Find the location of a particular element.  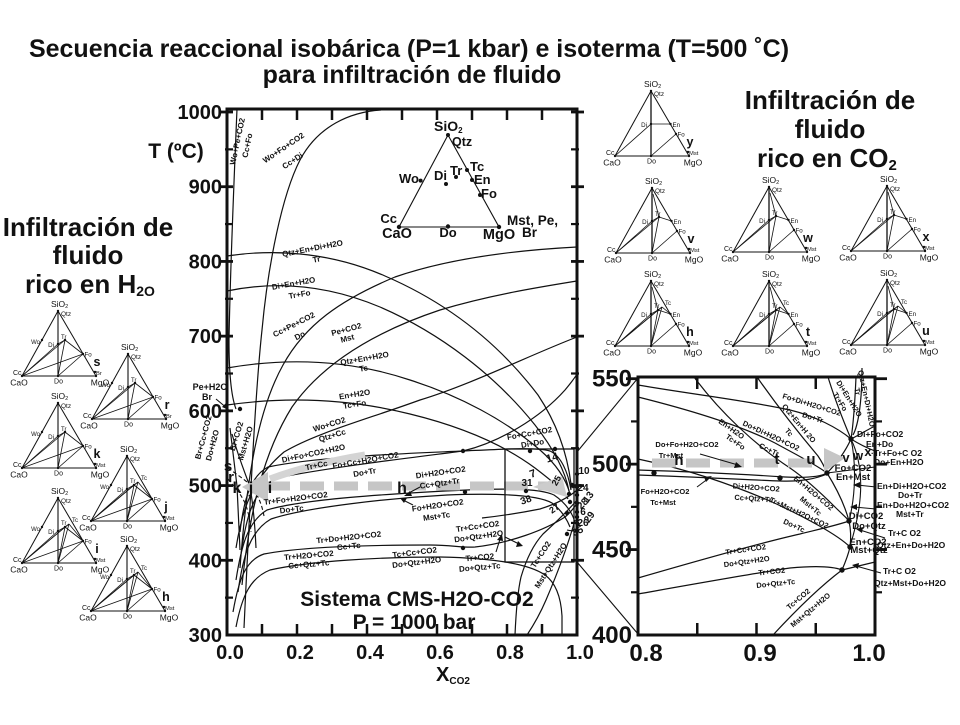

svg-text: 25 is located at coordinates (557, 481).